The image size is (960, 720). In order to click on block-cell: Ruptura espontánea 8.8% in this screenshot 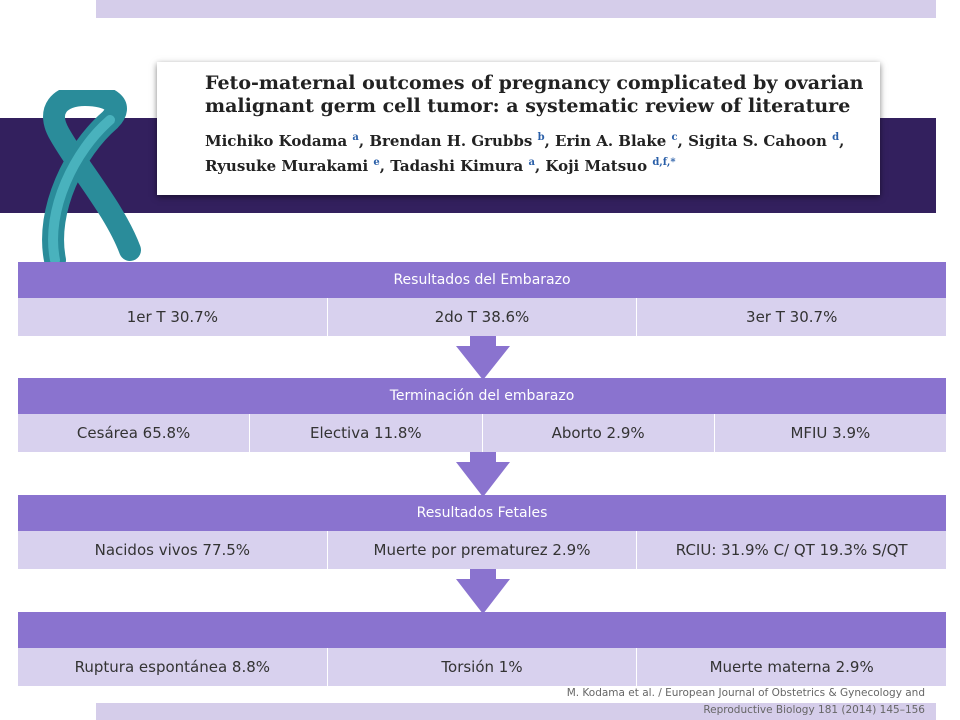, I will do `click(172, 667)`.